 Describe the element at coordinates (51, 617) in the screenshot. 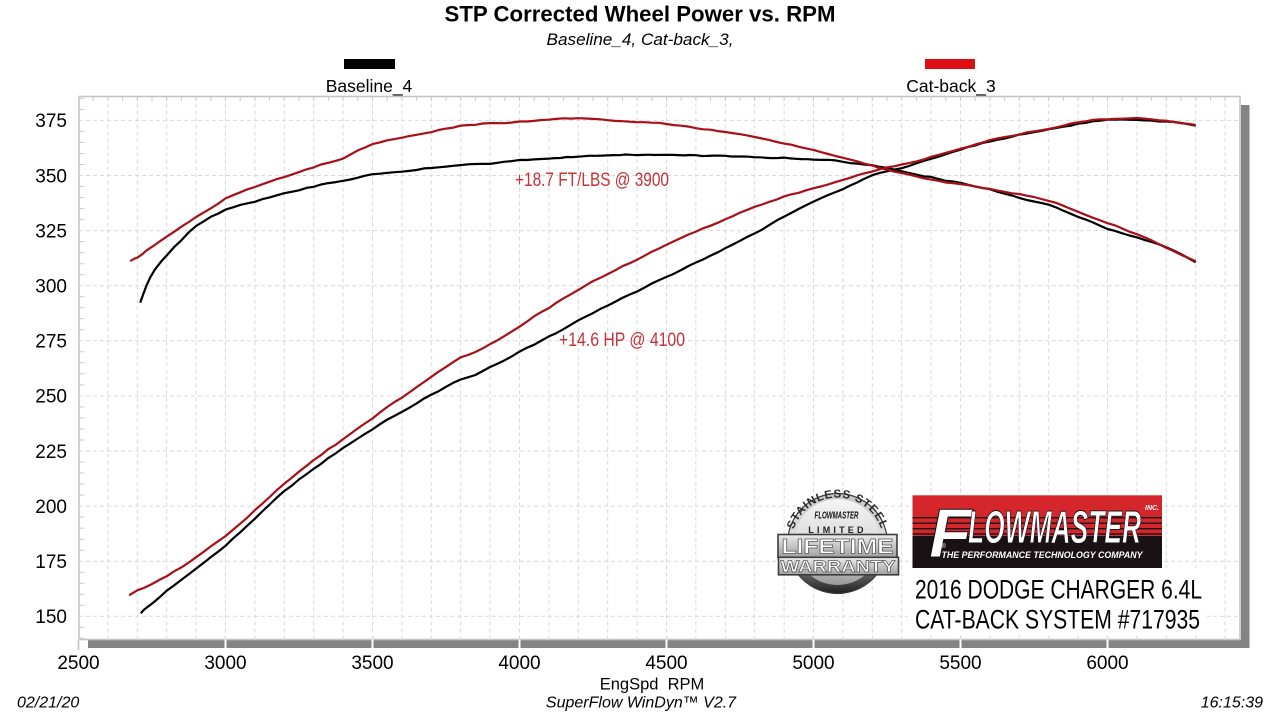

I see `svg-text: 150` at that location.